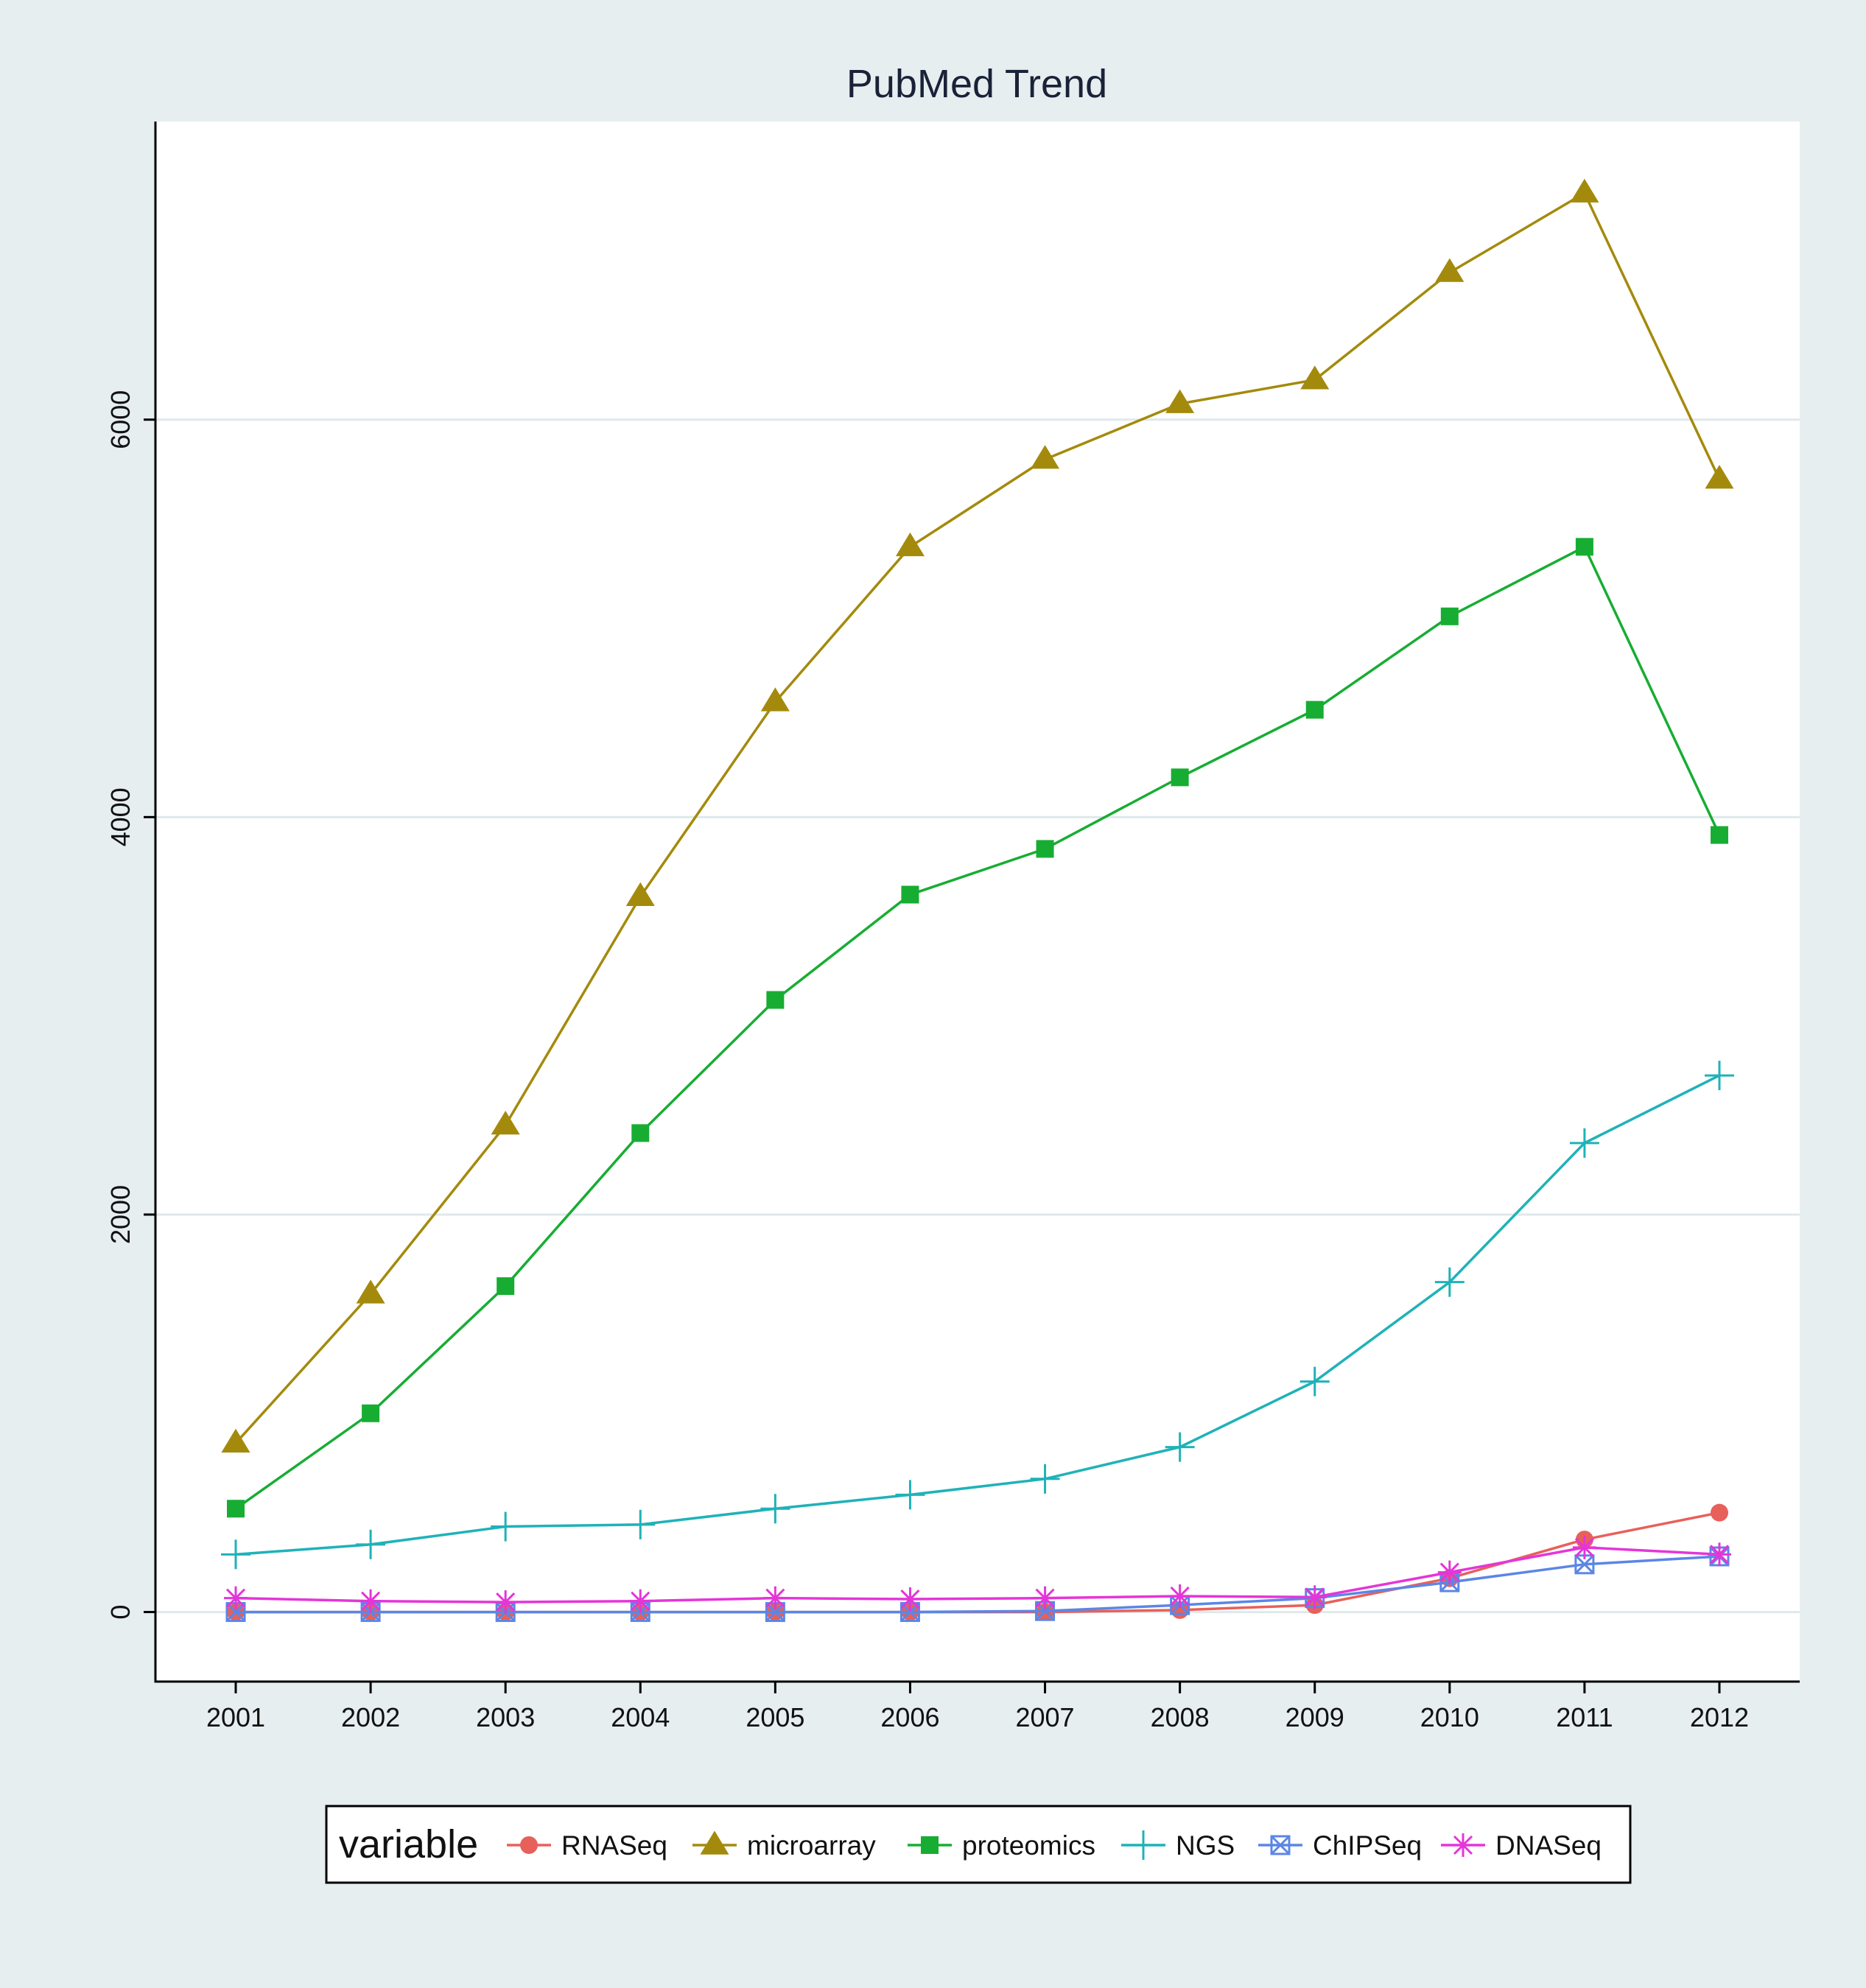  Describe the element at coordinates (1584, 1717) in the screenshot. I see `x-tick-label: 2011` at that location.